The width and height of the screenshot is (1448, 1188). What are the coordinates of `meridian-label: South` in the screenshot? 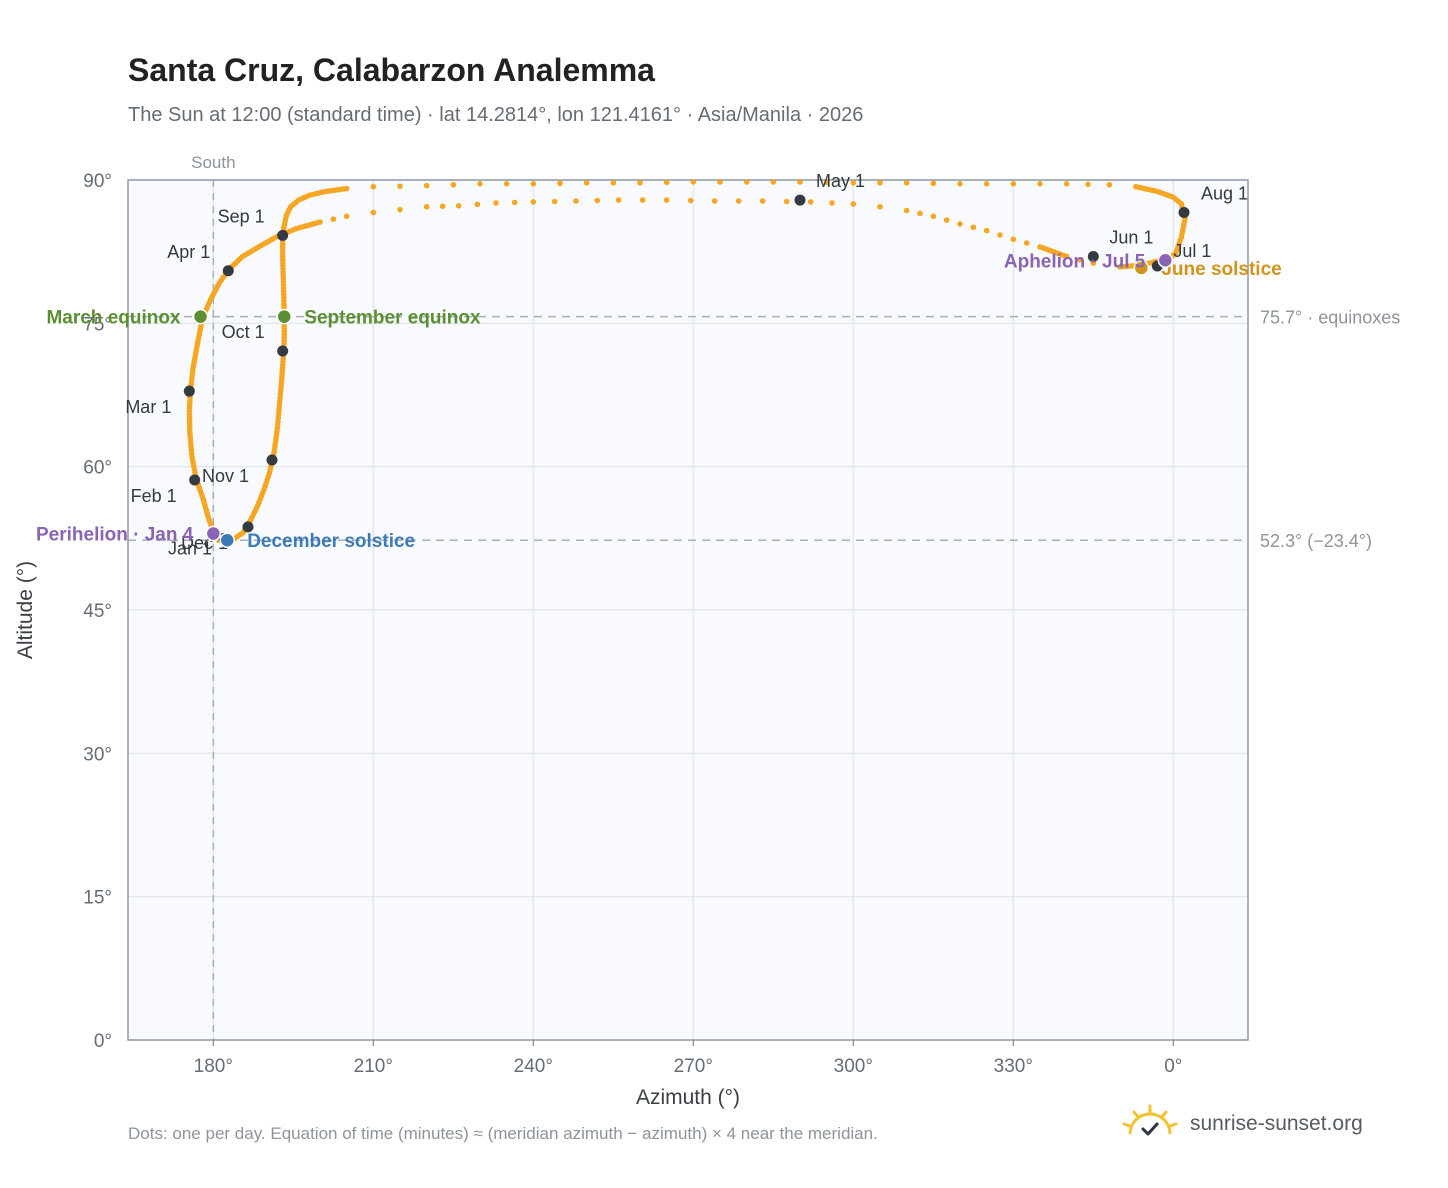 It's located at (213, 162).